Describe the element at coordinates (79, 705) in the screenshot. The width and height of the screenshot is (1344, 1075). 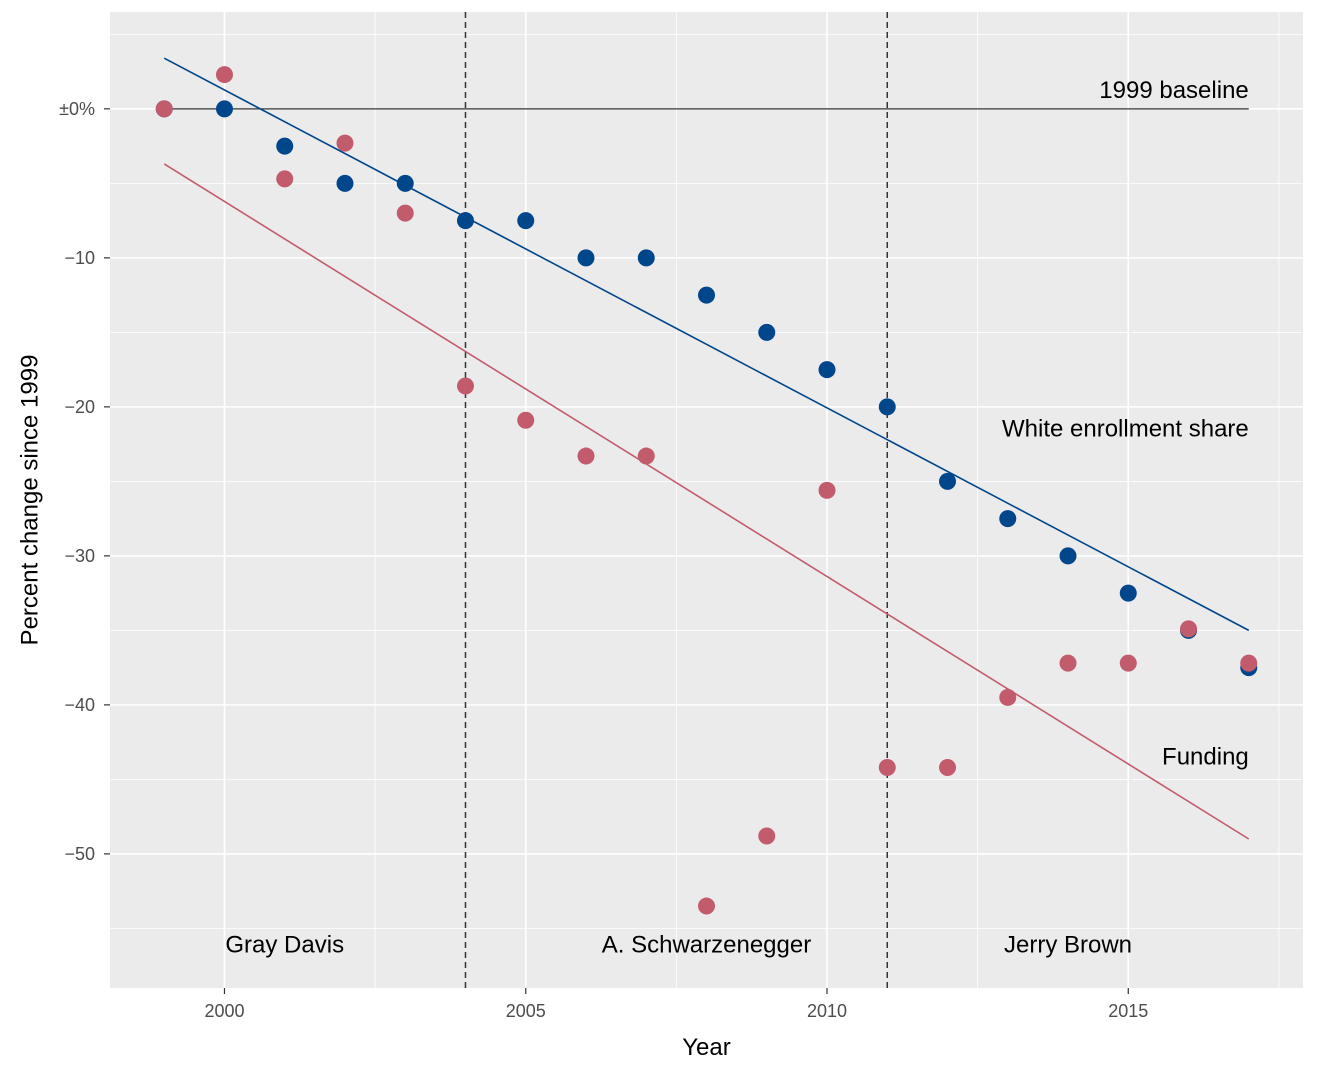
I see `y-tick-label: −40` at that location.